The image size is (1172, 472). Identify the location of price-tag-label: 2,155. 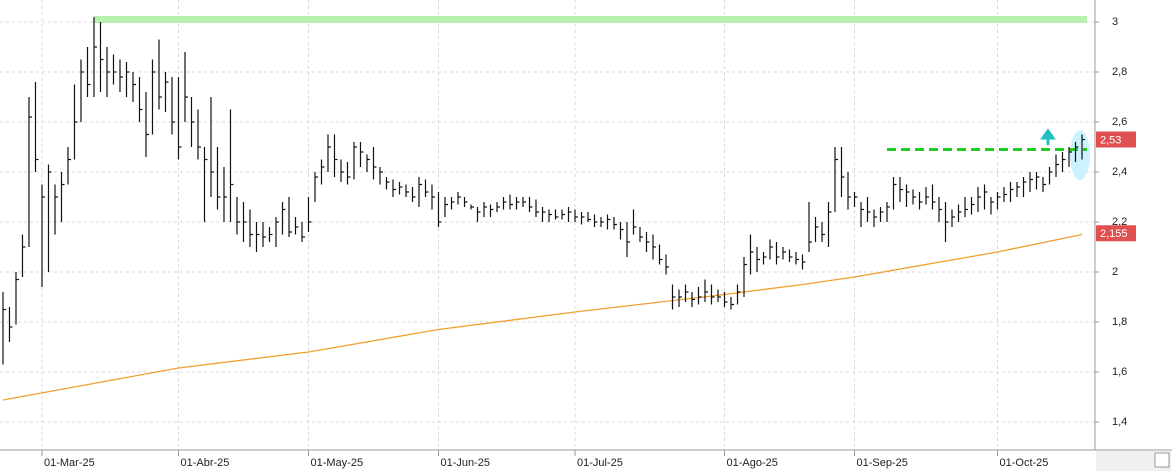
(1114, 234).